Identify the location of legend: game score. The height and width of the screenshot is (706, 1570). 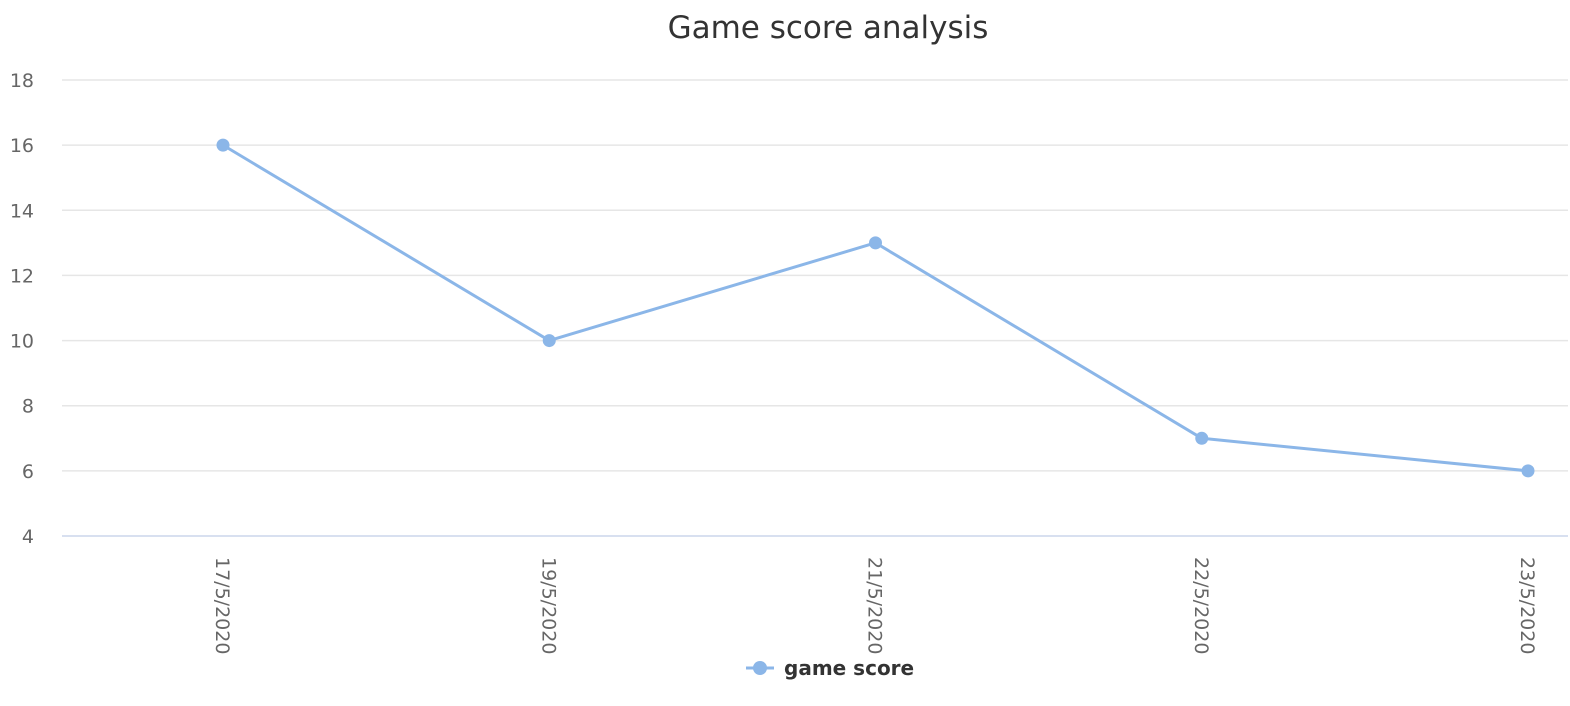
(830, 668).